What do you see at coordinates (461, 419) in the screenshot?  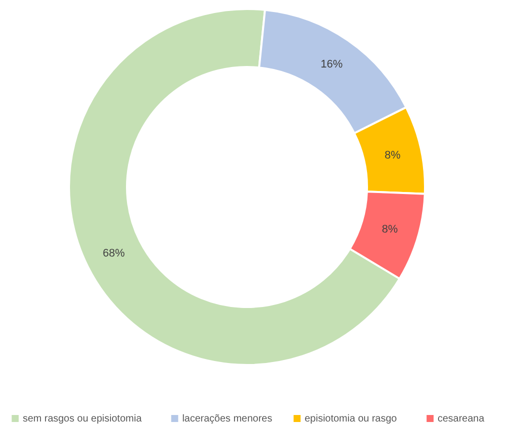 I see `legend-label: cesareana` at bounding box center [461, 419].